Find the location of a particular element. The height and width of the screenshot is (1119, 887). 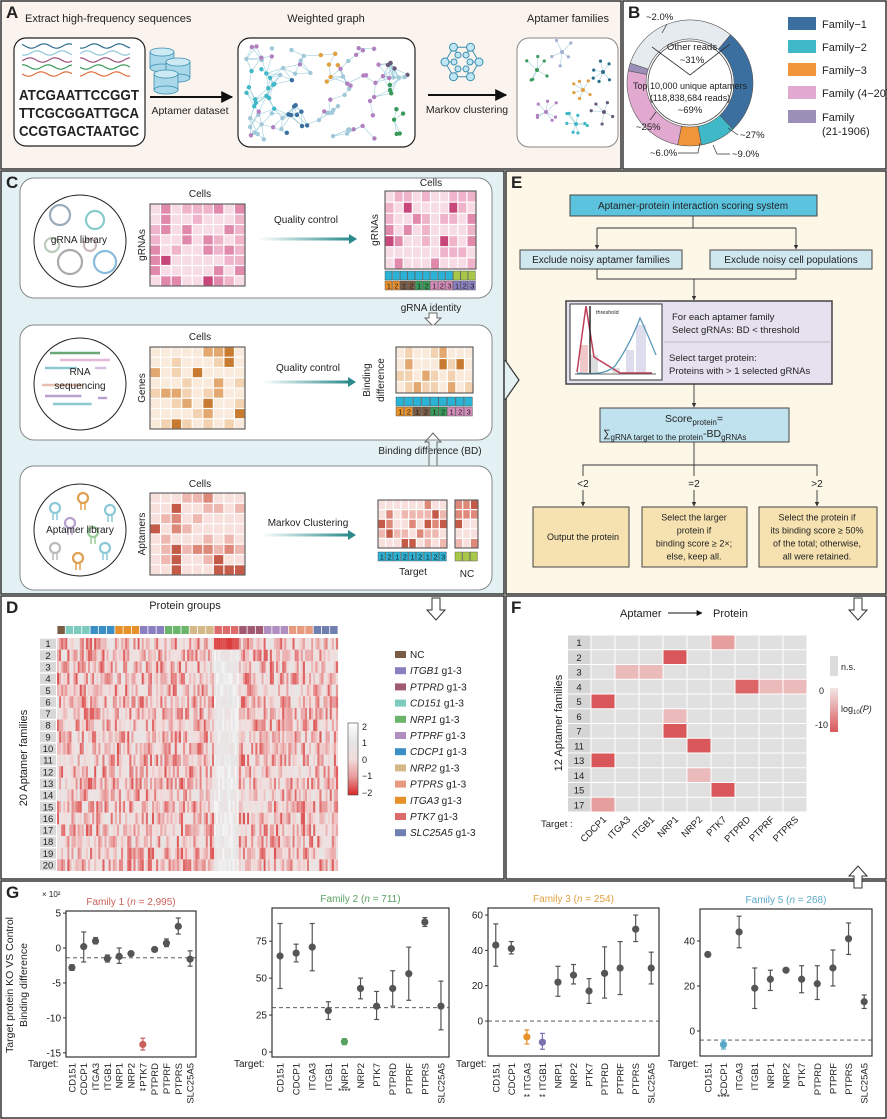

legend-label: PTPRF g1-3 is located at coordinates (438, 736).